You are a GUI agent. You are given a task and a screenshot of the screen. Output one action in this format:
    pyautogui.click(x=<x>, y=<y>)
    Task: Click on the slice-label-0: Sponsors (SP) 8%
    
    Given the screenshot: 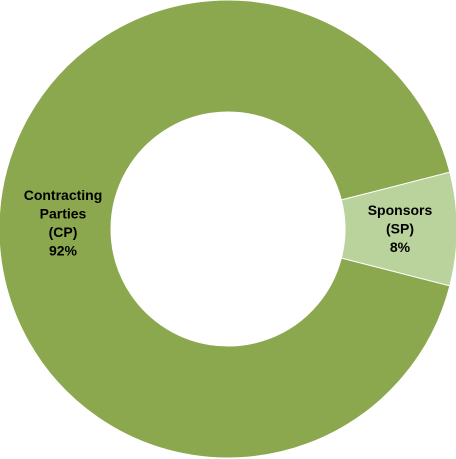 What is the action you would take?
    pyautogui.click(x=400, y=228)
    